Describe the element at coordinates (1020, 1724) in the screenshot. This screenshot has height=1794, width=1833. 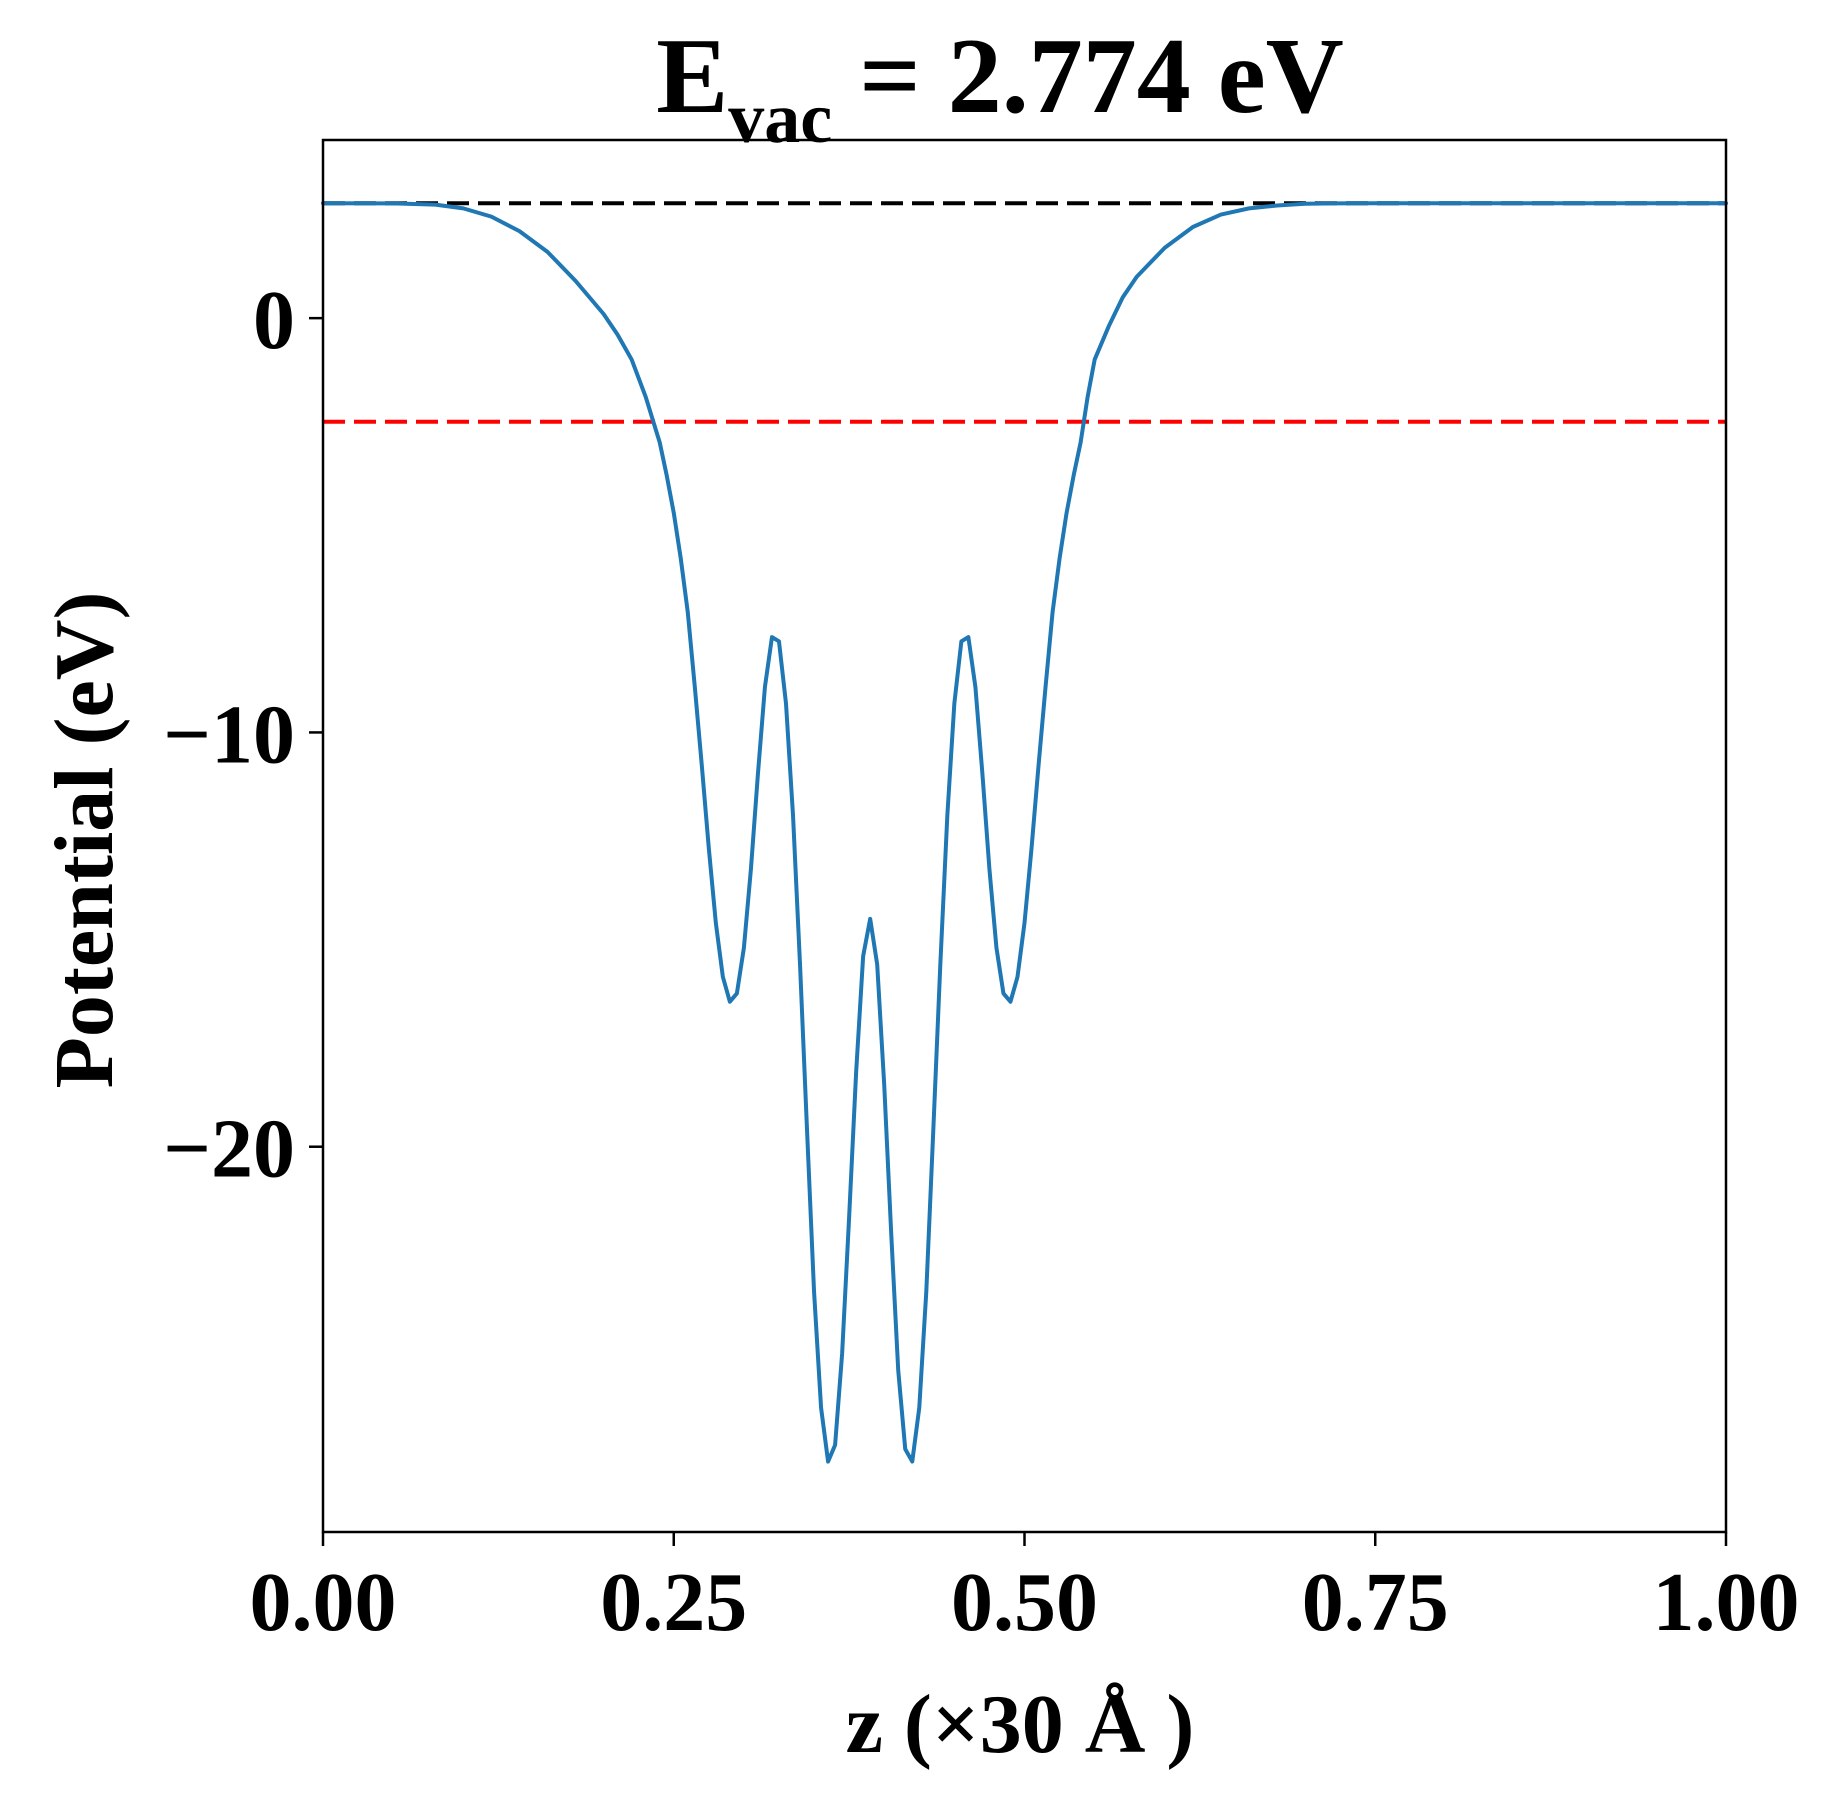
I see `x-axis-label: z (×30 Å )` at that location.